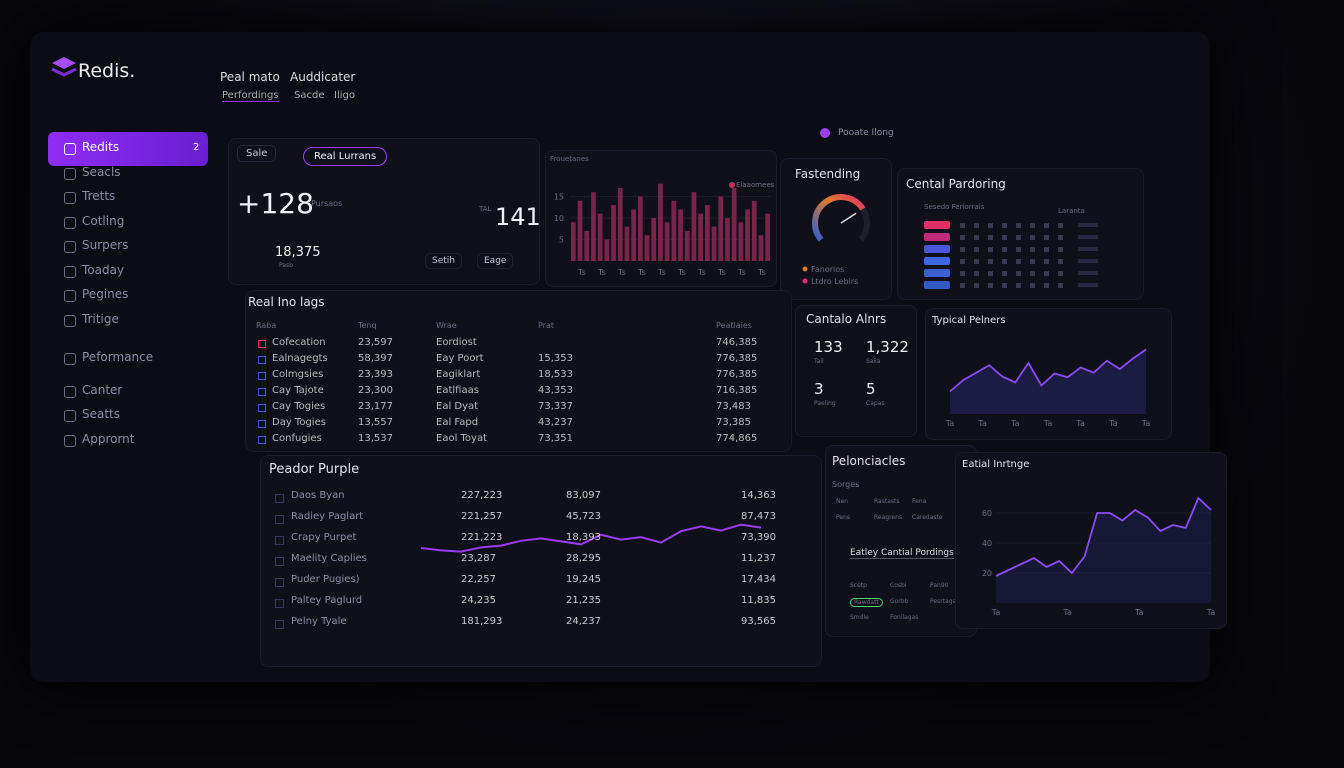 The image size is (1344, 768). What do you see at coordinates (945, 601) in the screenshot?
I see `grid-label: Pesrtagas` at bounding box center [945, 601].